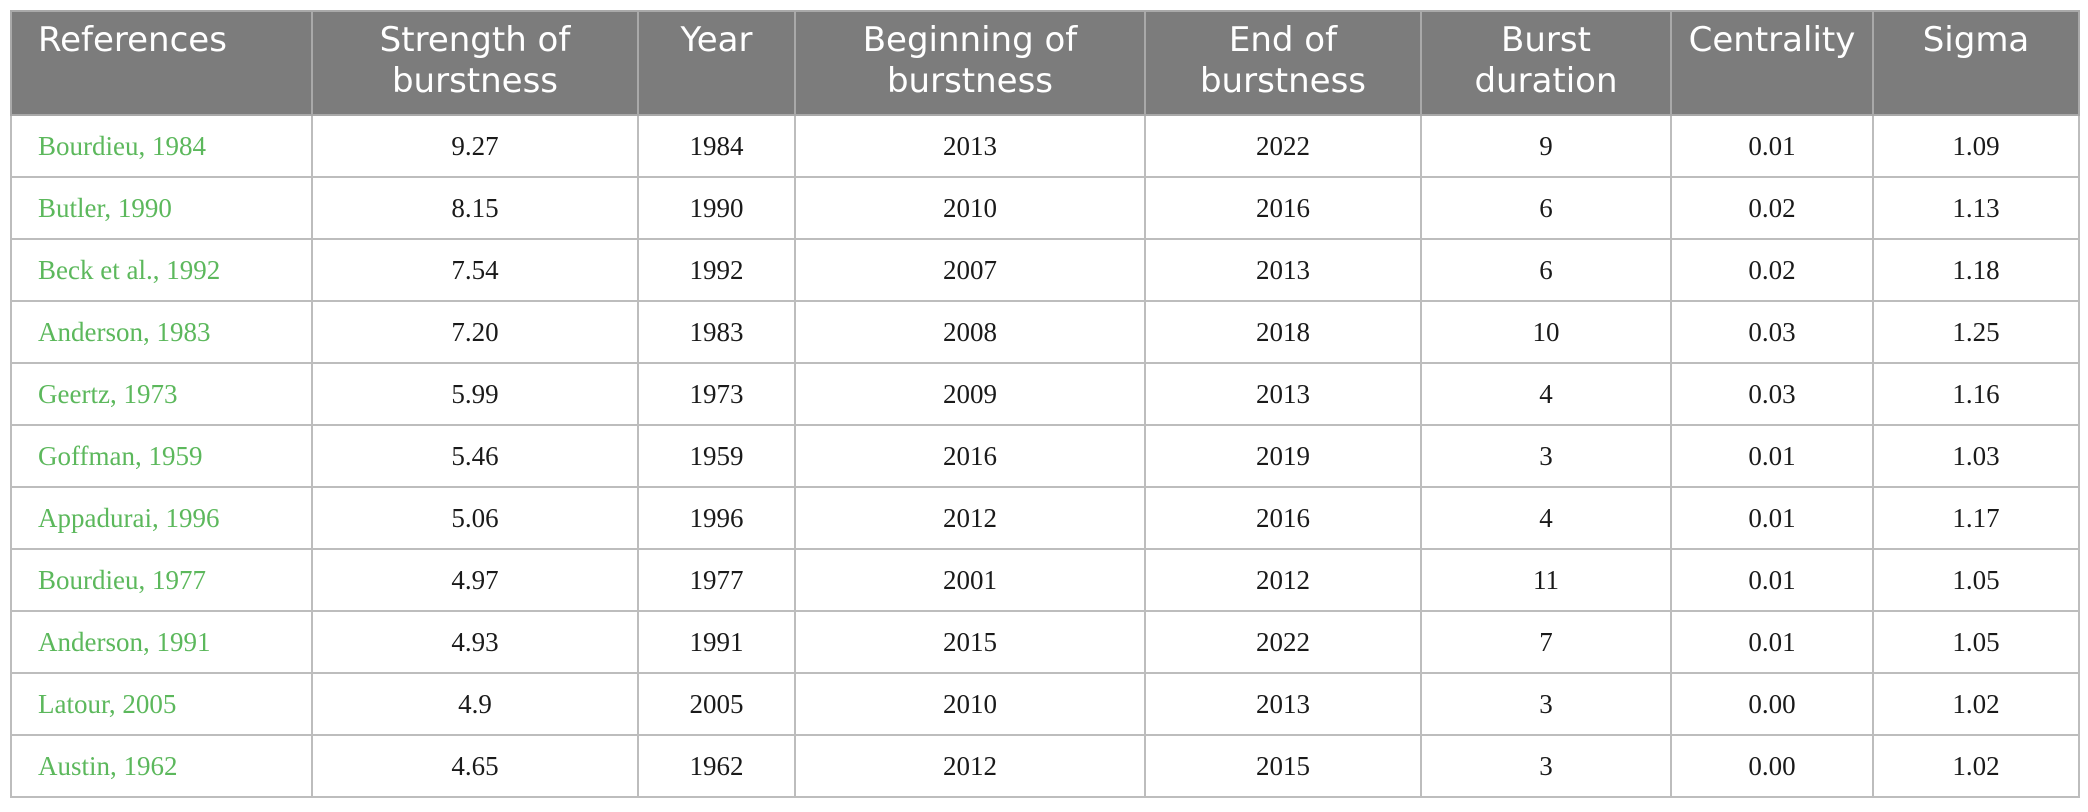 The width and height of the screenshot is (2088, 812). Describe the element at coordinates (161, 270) in the screenshot. I see `reference-link: Beck et al., 1992` at that location.